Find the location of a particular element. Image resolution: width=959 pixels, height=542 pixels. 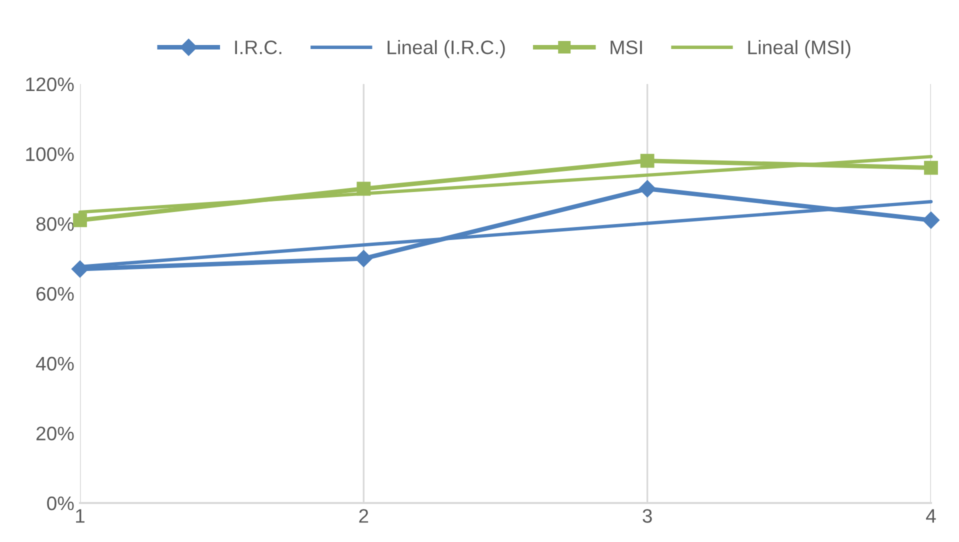

y-tick-label: 60% is located at coordinates (55, 293).